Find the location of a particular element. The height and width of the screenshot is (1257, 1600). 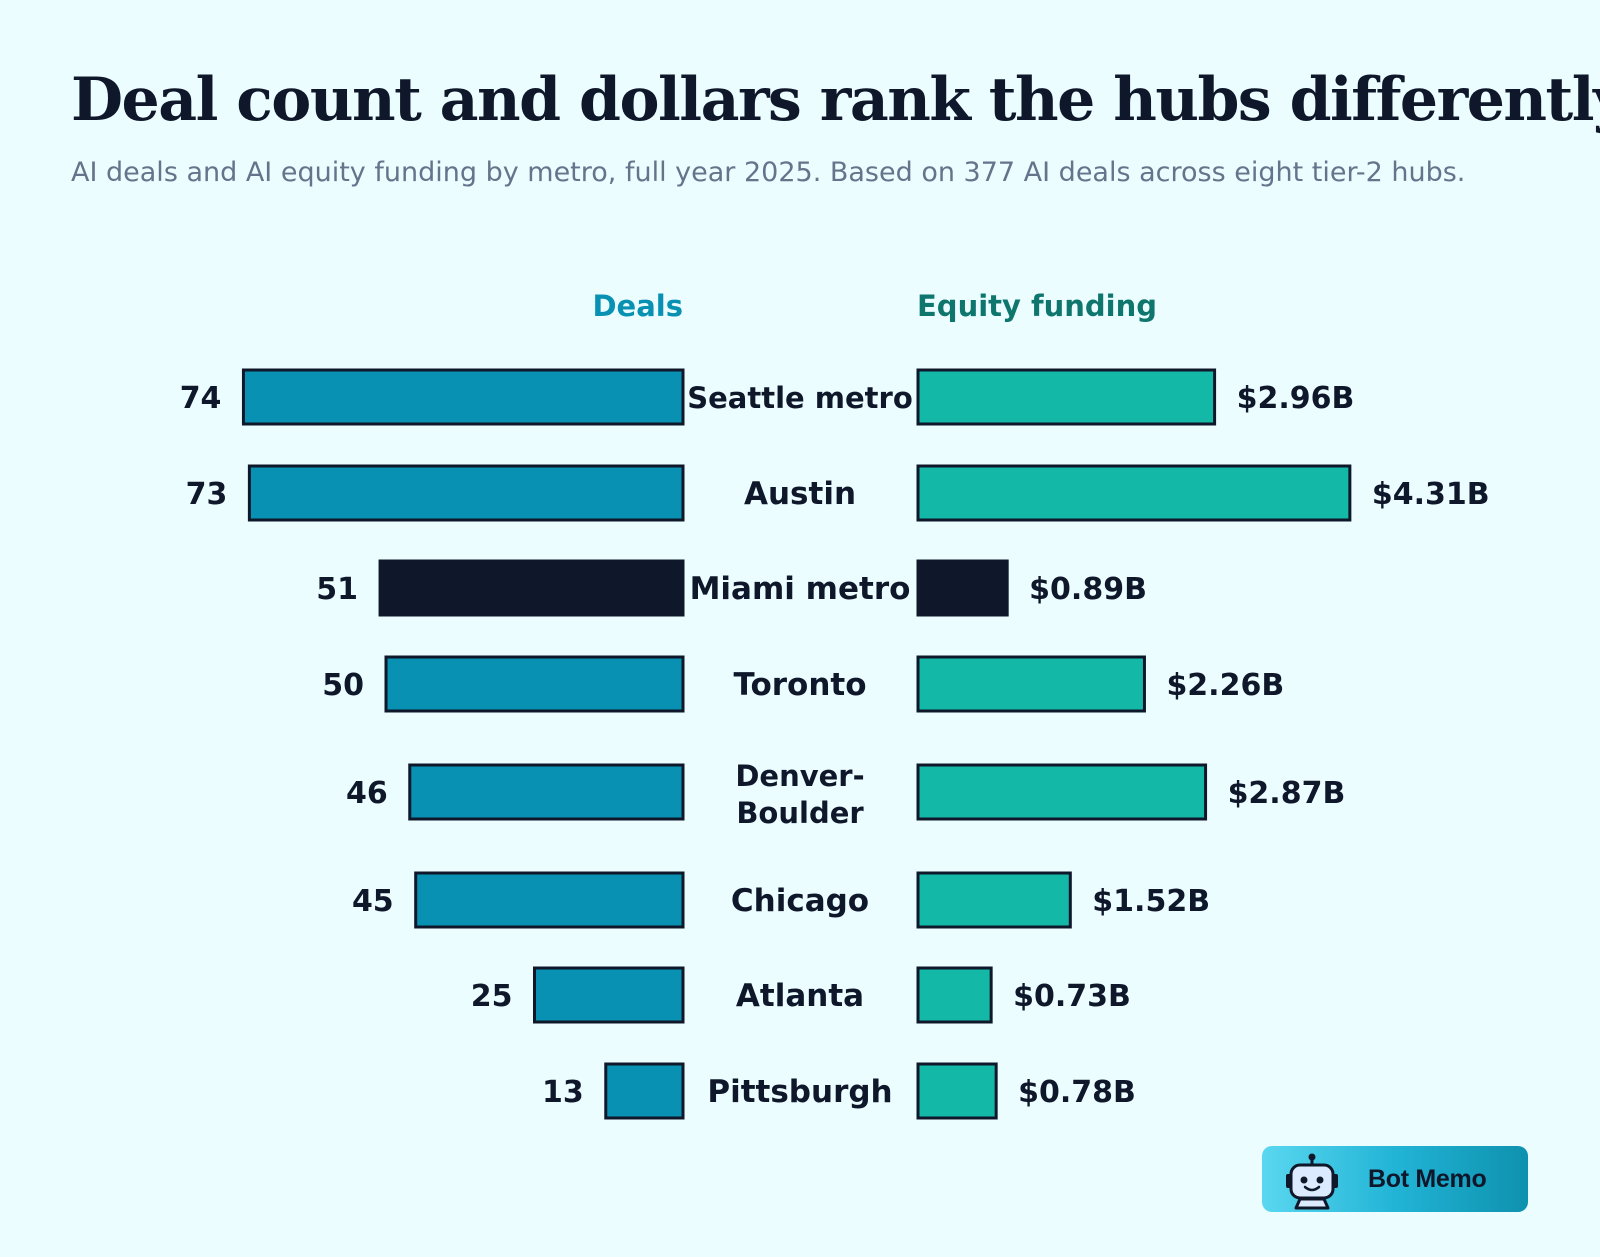

deals-header: Deals is located at coordinates (637, 306).